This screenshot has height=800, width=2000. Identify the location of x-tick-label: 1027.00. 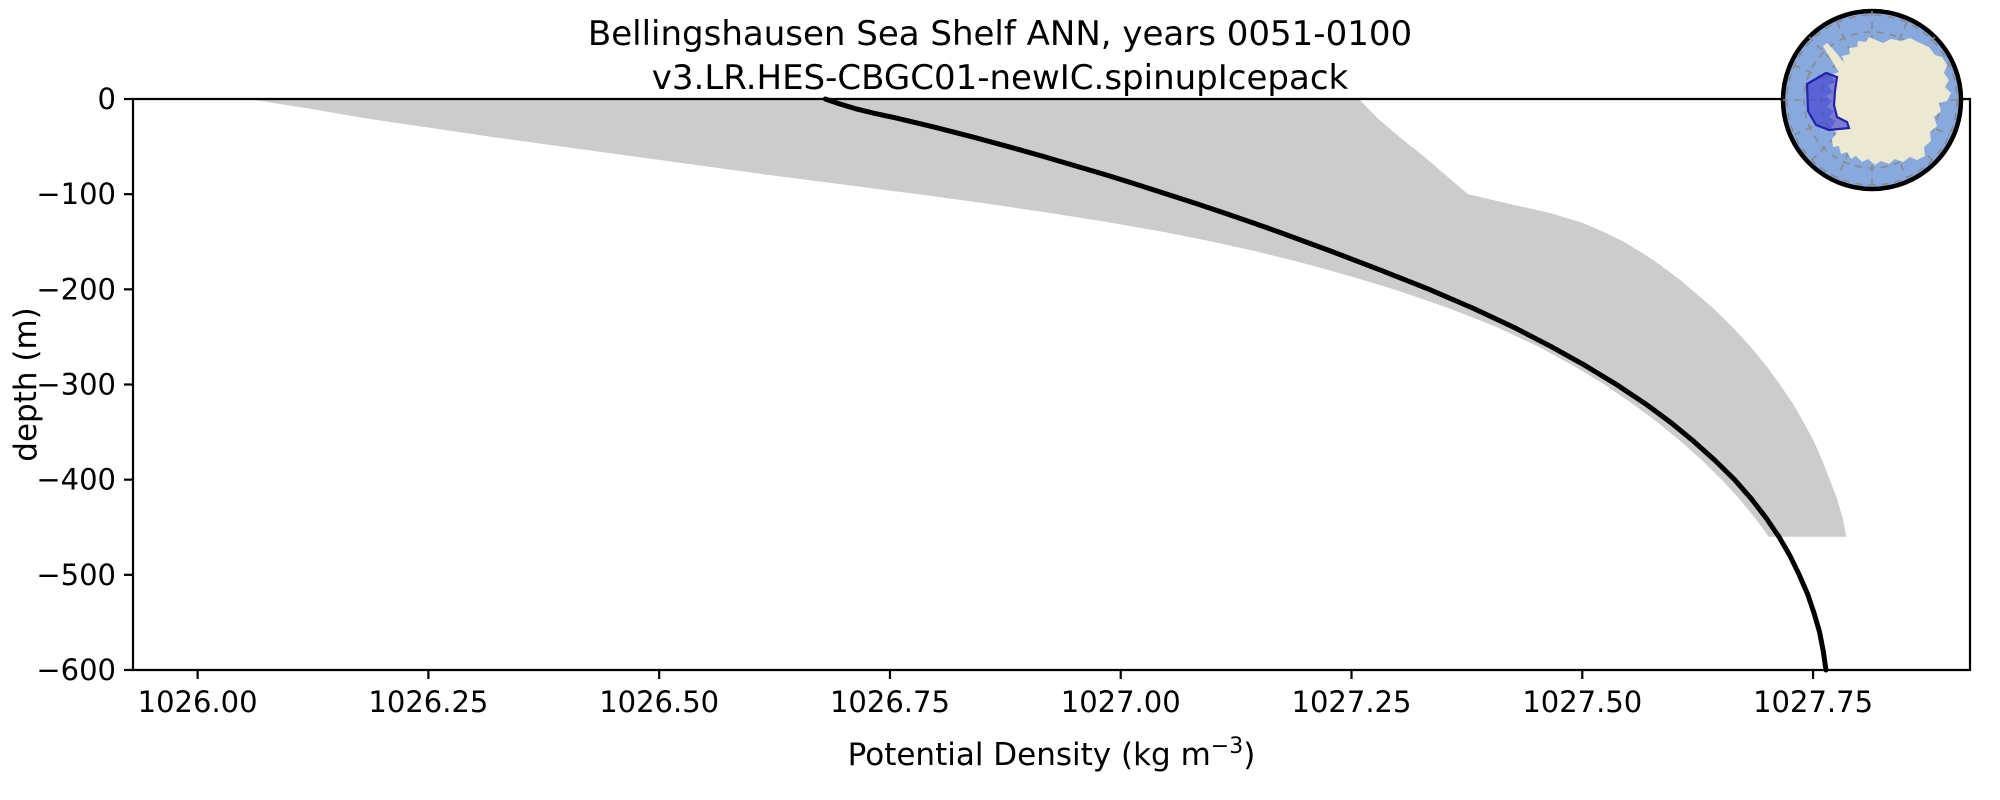
(1121, 702).